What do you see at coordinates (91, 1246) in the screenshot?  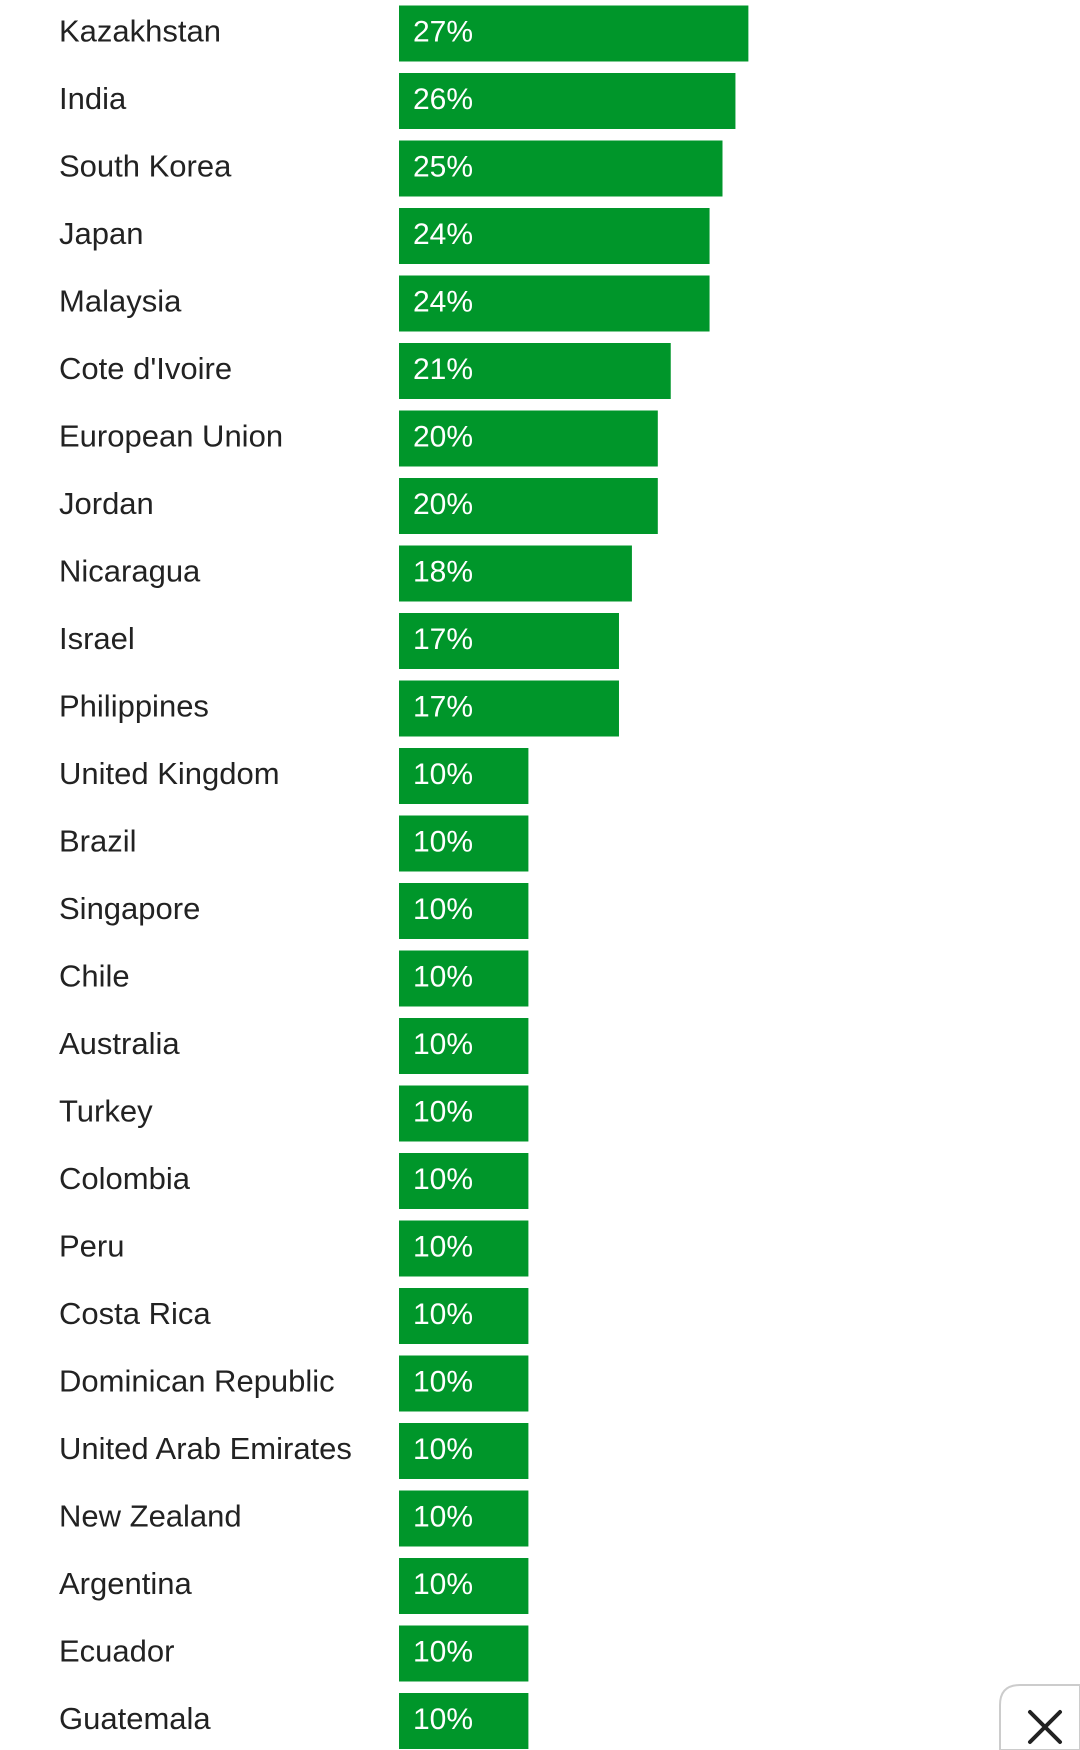 I see `category-label: Peru` at bounding box center [91, 1246].